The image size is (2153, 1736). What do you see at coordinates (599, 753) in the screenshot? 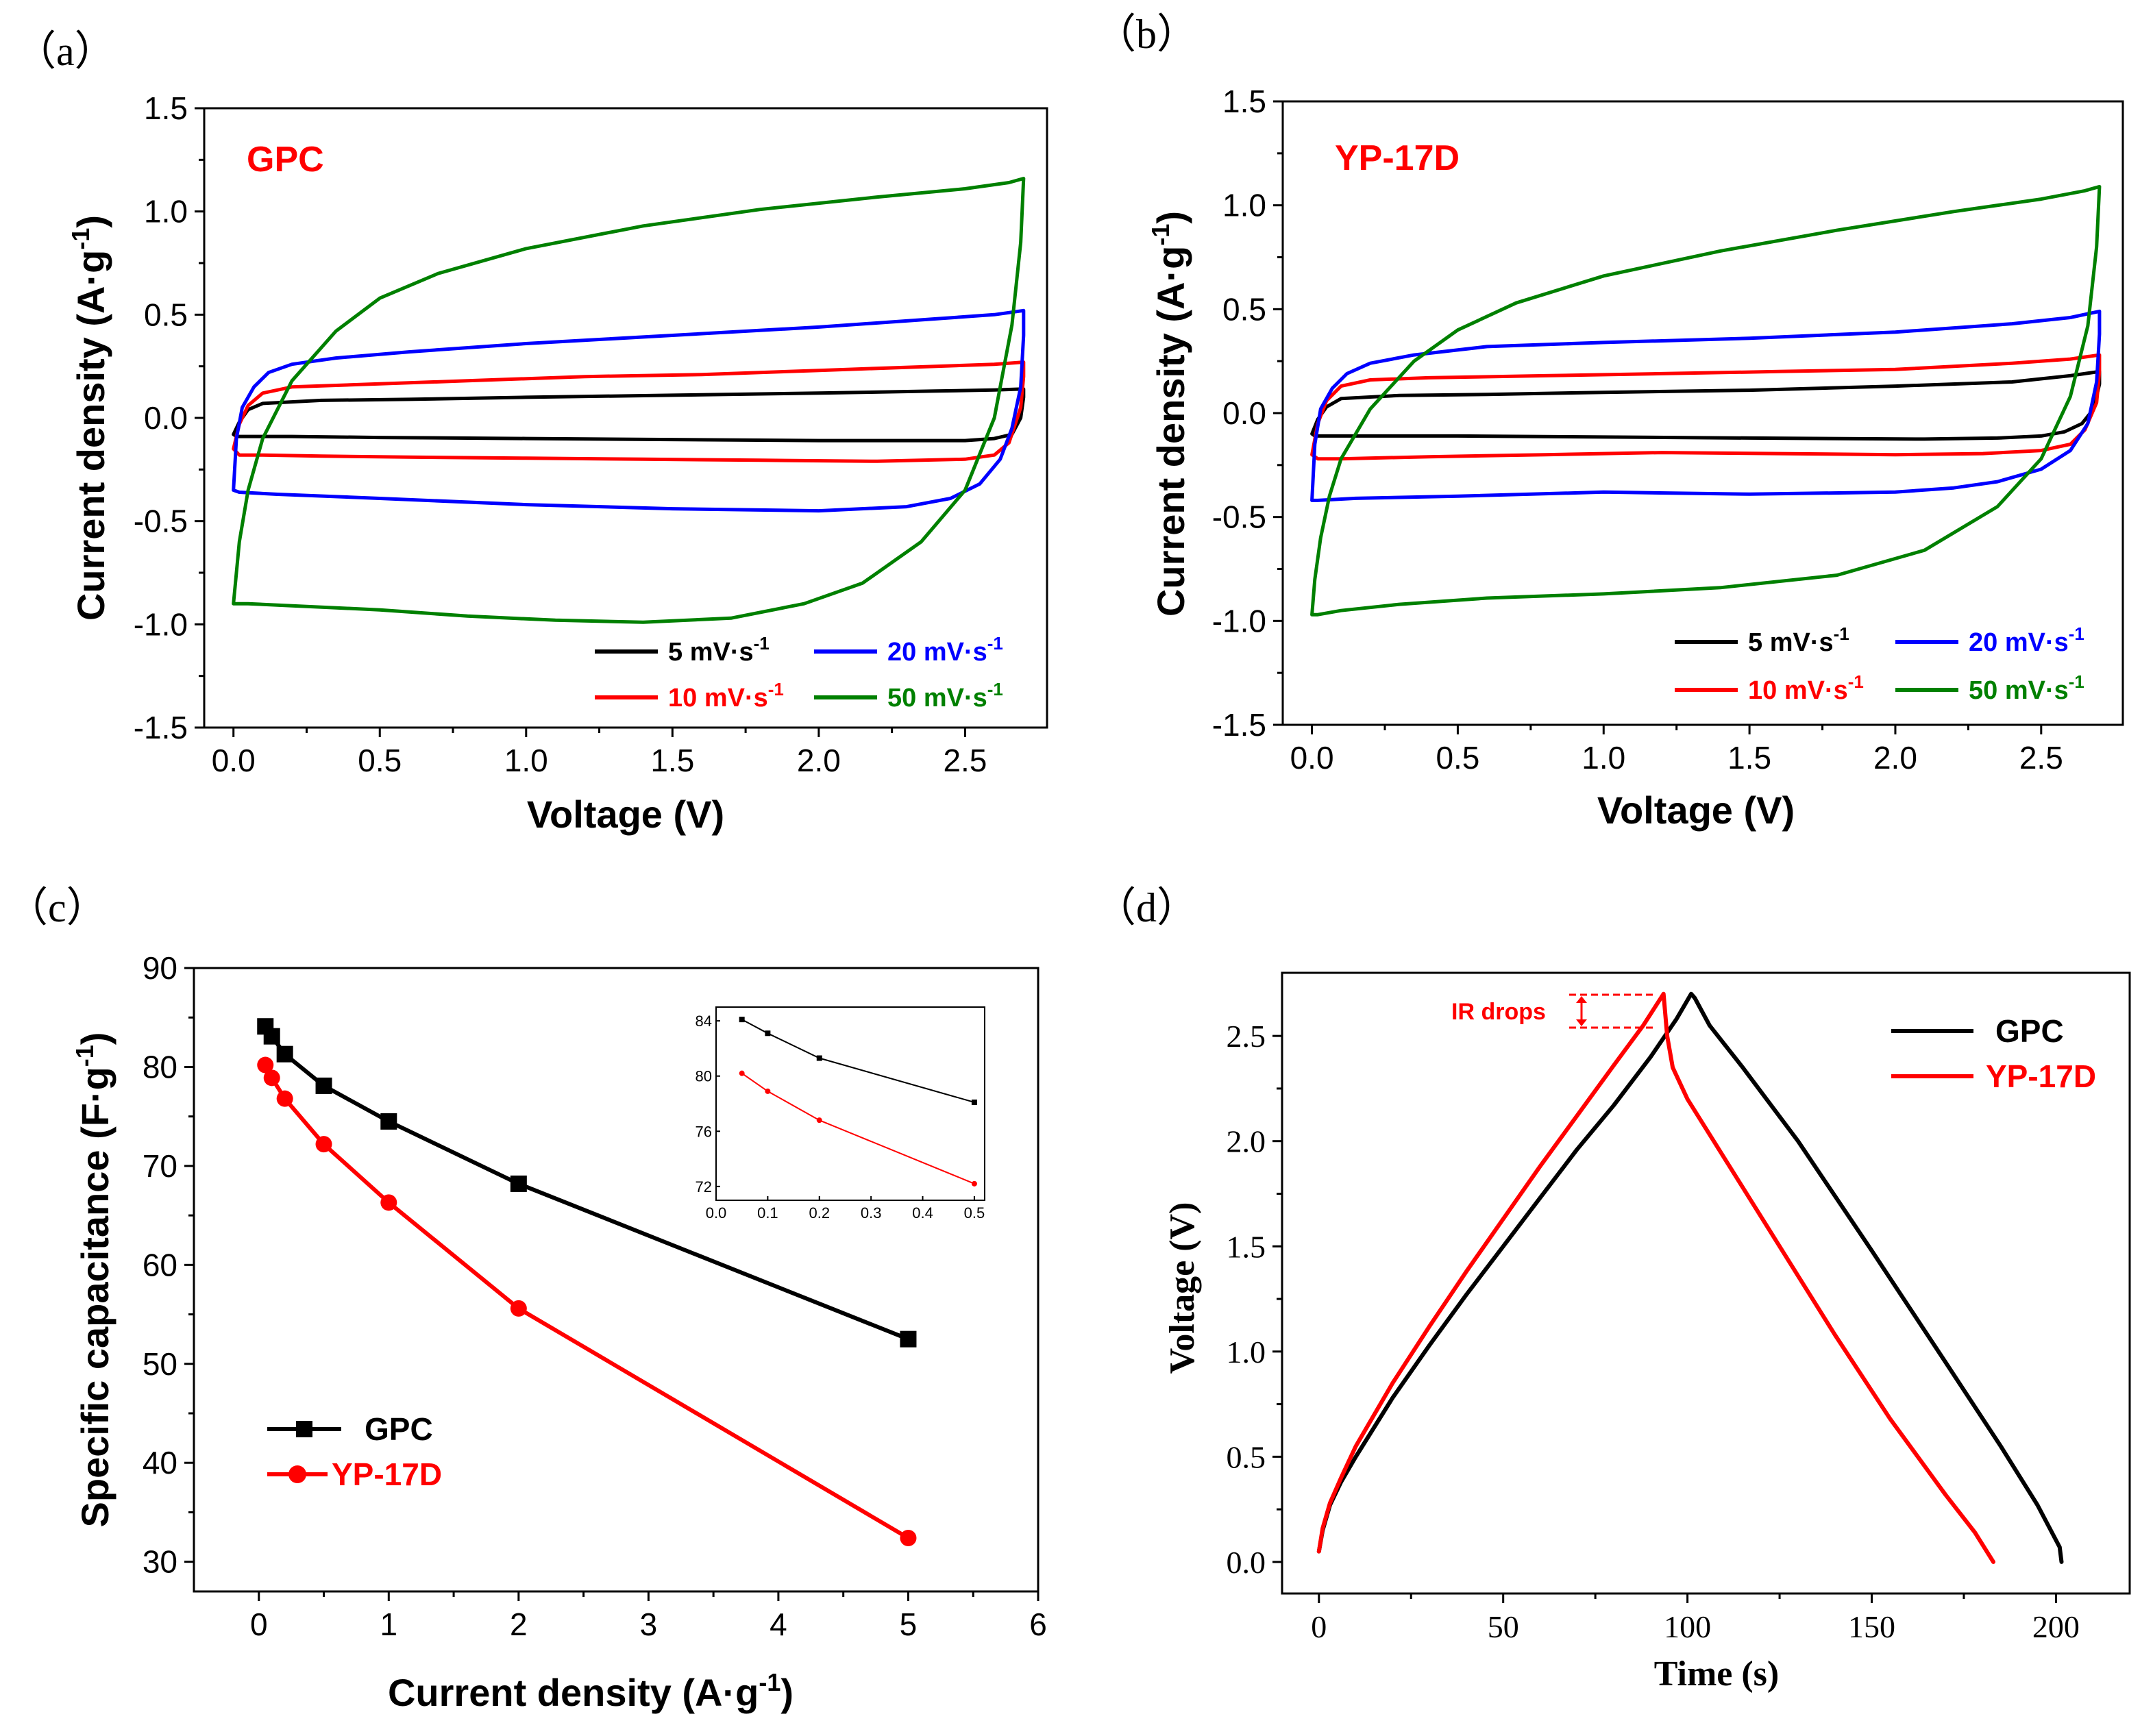
I see `panel-a-x-ticks: 0.0 0.5 1.0 1.5 2.0 2.5` at bounding box center [599, 753].